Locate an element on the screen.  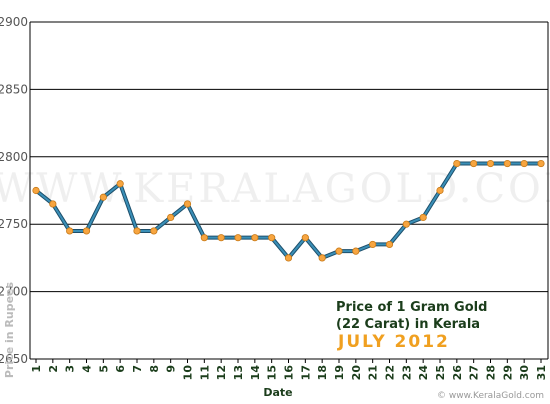
x-tick-label: 22 is located at coordinates (390, 372).